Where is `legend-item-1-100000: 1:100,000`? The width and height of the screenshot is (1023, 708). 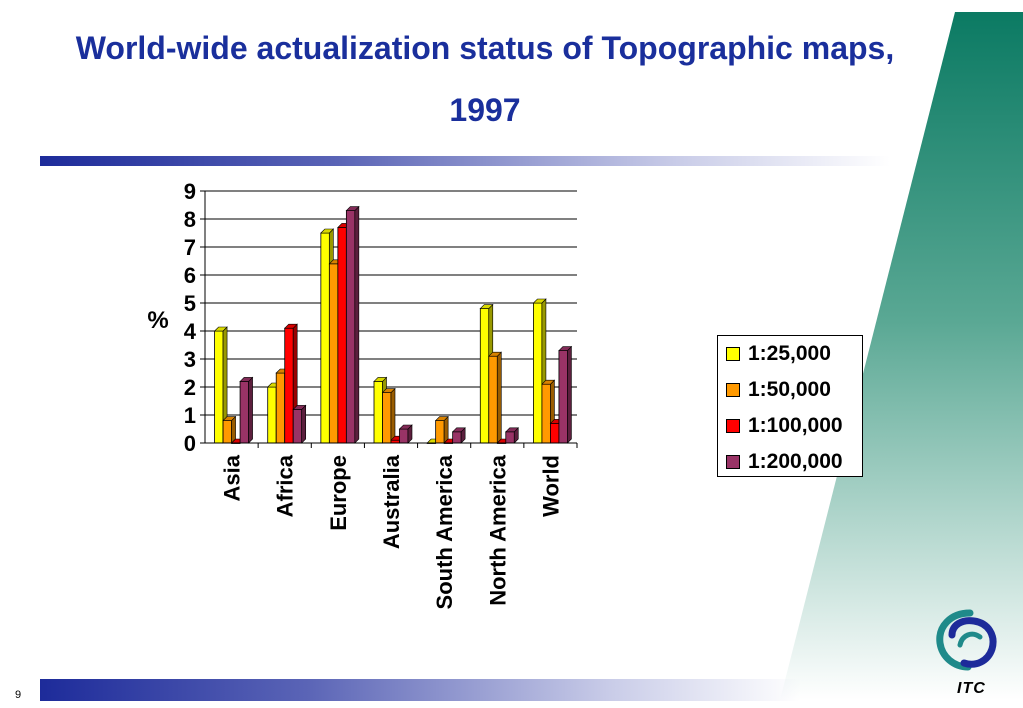 legend-item-1-100000: 1:100,000 is located at coordinates (784, 426).